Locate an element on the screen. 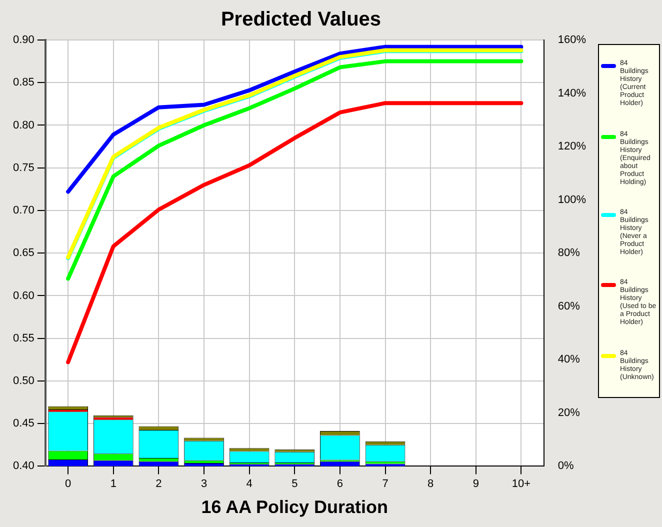  y-tick-label: 0.80 is located at coordinates (23, 125).